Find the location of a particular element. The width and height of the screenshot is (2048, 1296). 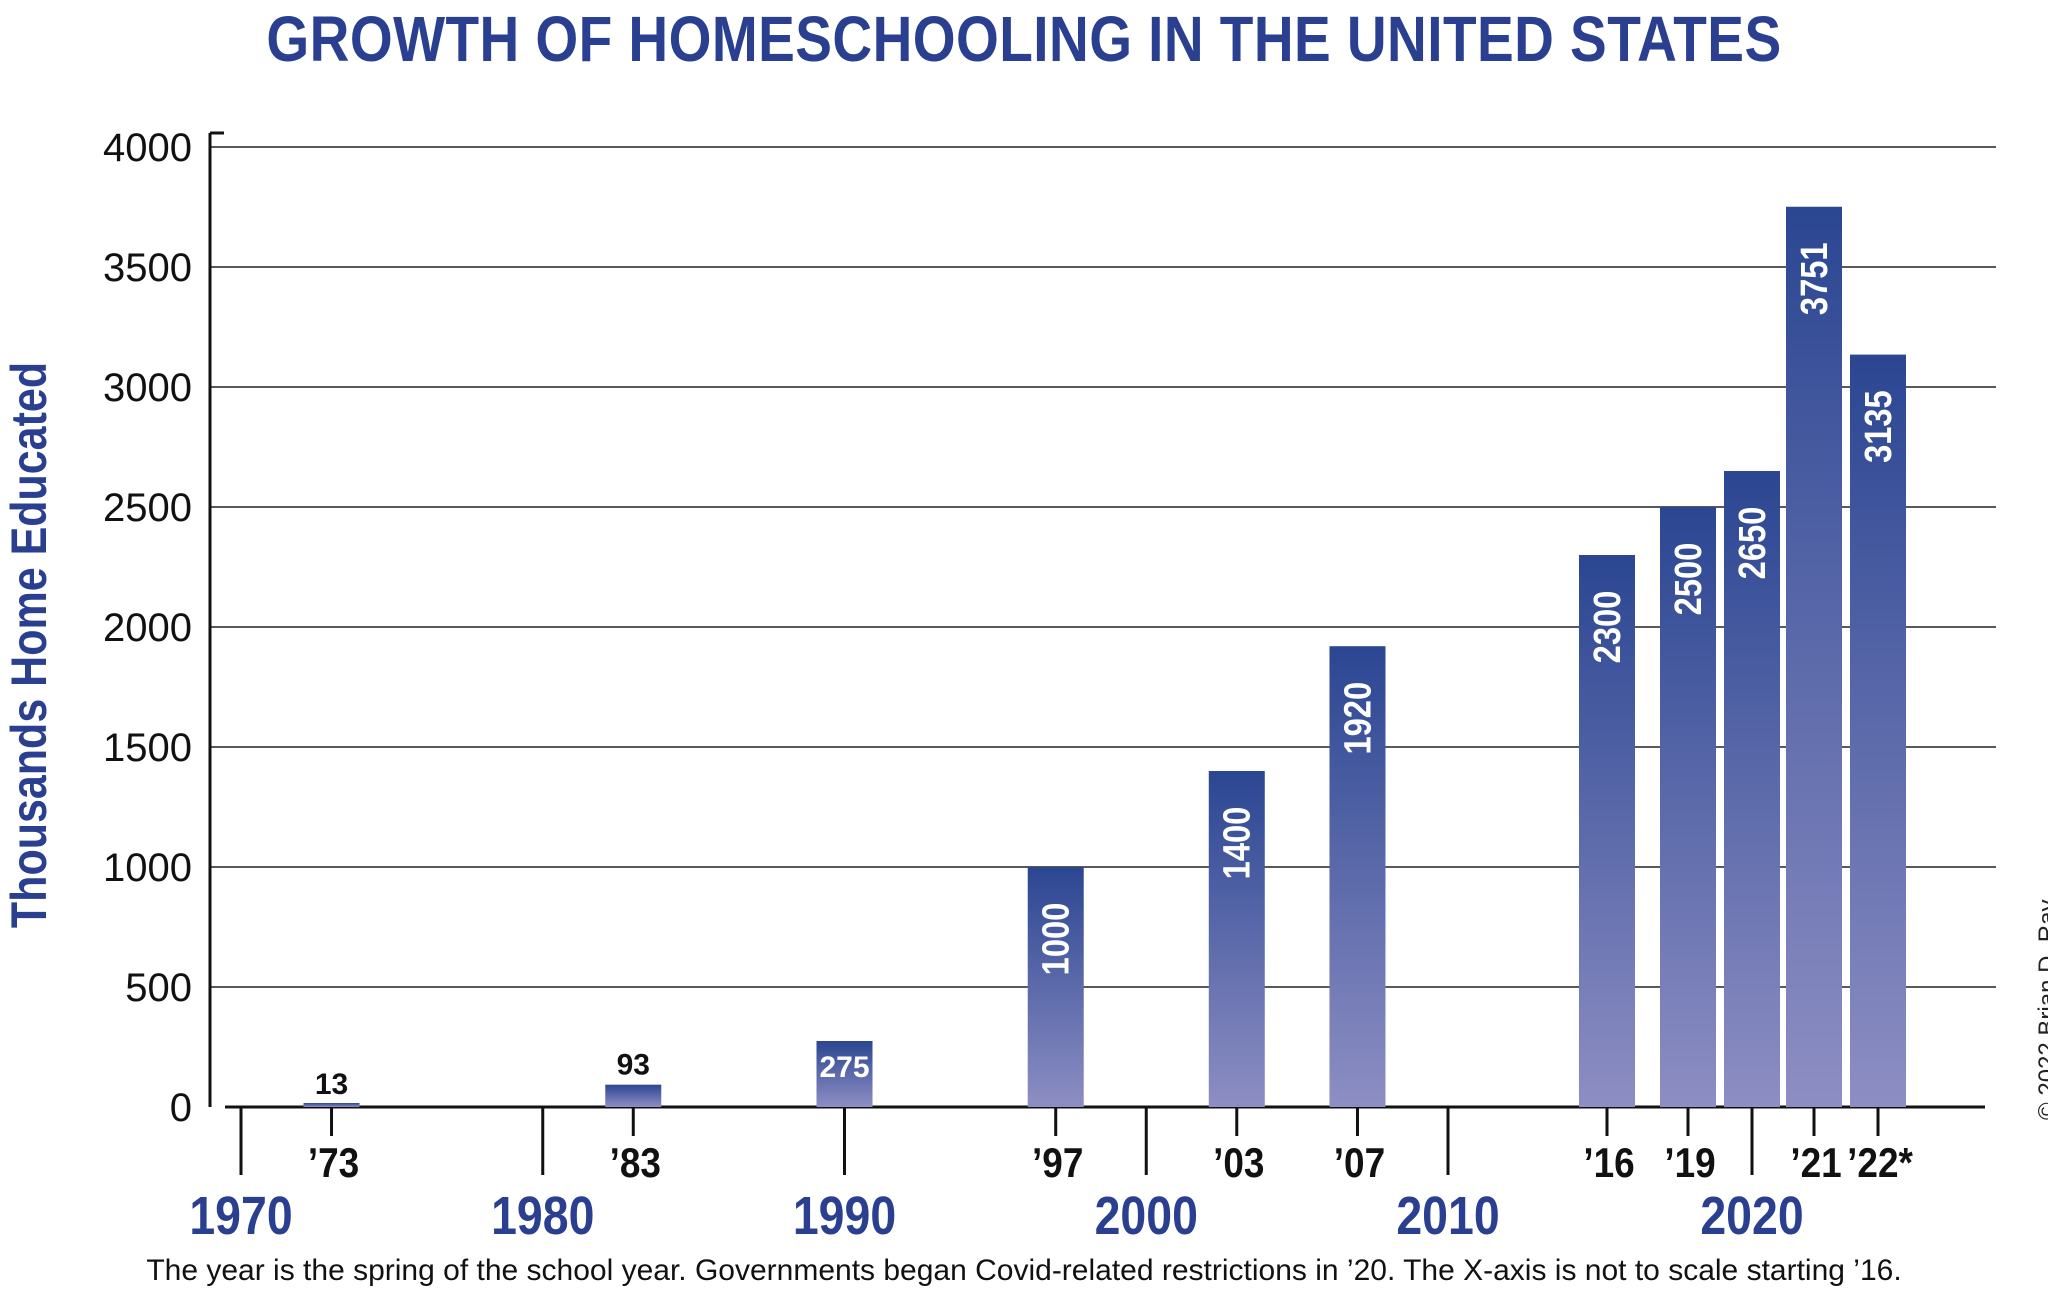

year-label: ’22* is located at coordinates (1880, 1163).